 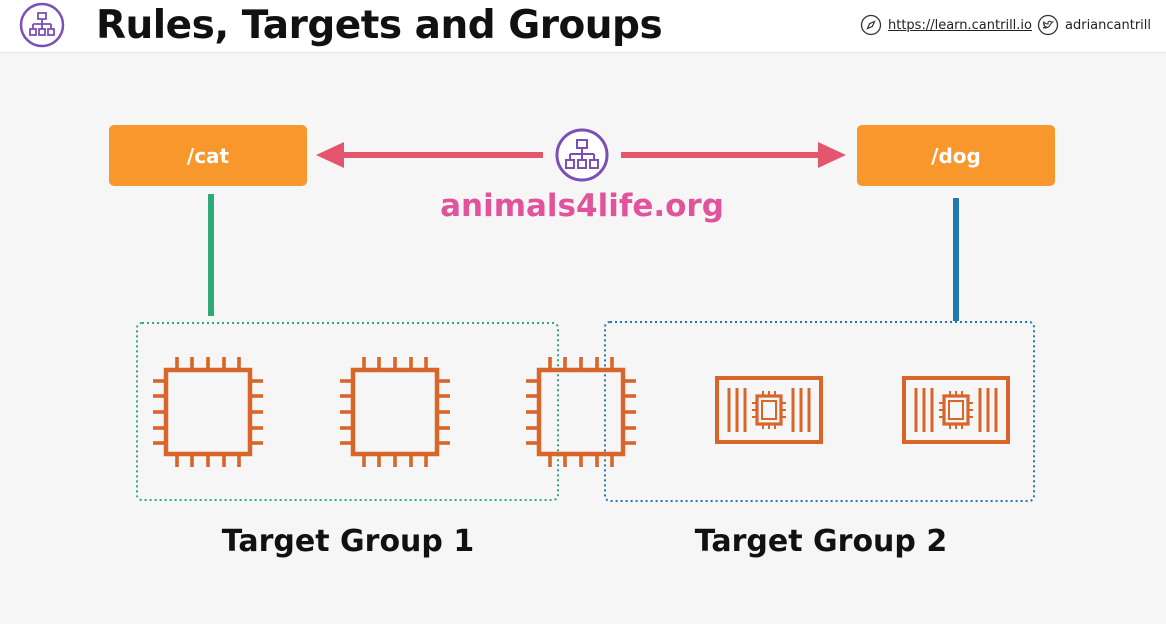 I want to click on target-group-1-box, so click(x=347, y=411).